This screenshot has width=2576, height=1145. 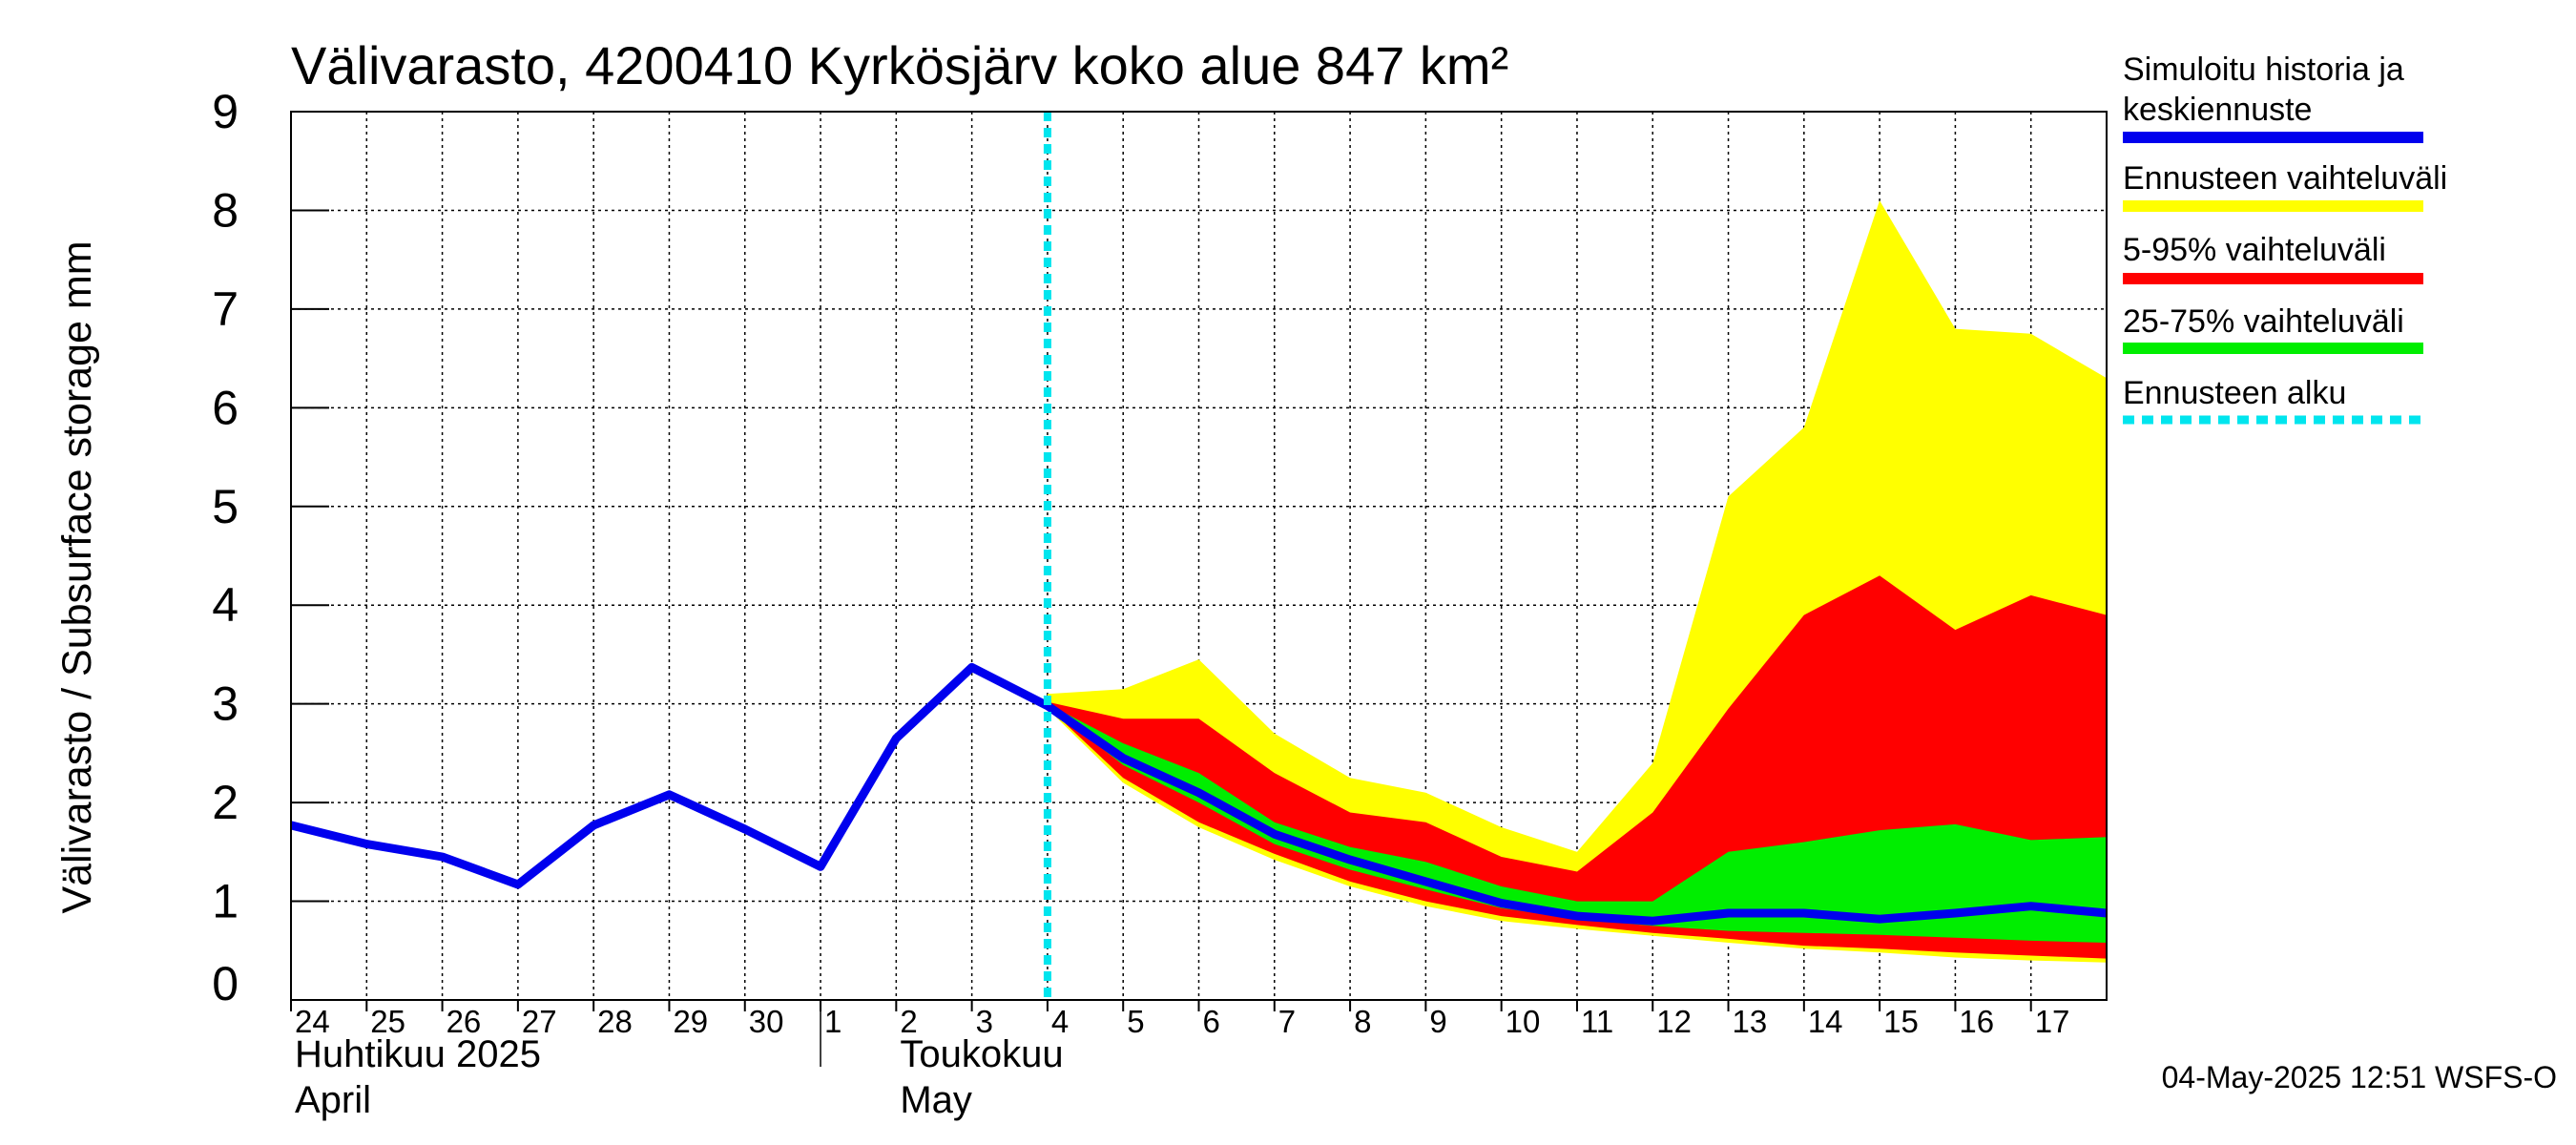 I want to click on x-tick-label: 17, so click(x=2052, y=1022).